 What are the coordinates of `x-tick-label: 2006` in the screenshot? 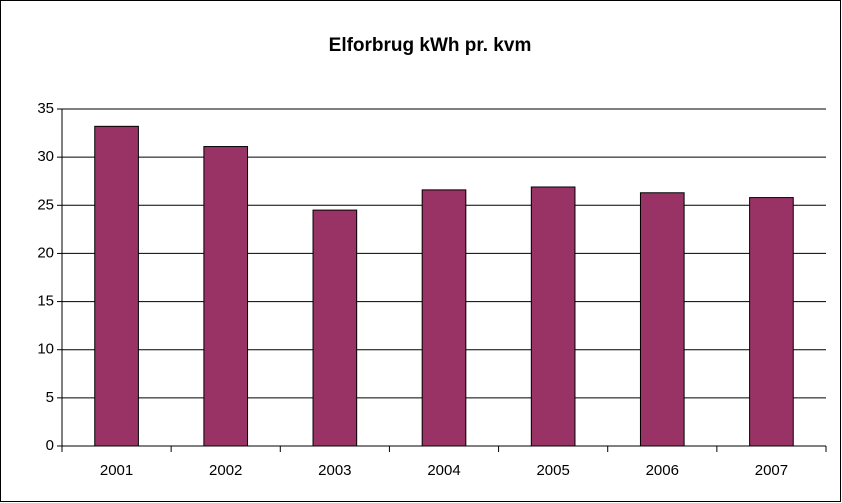 It's located at (662, 470).